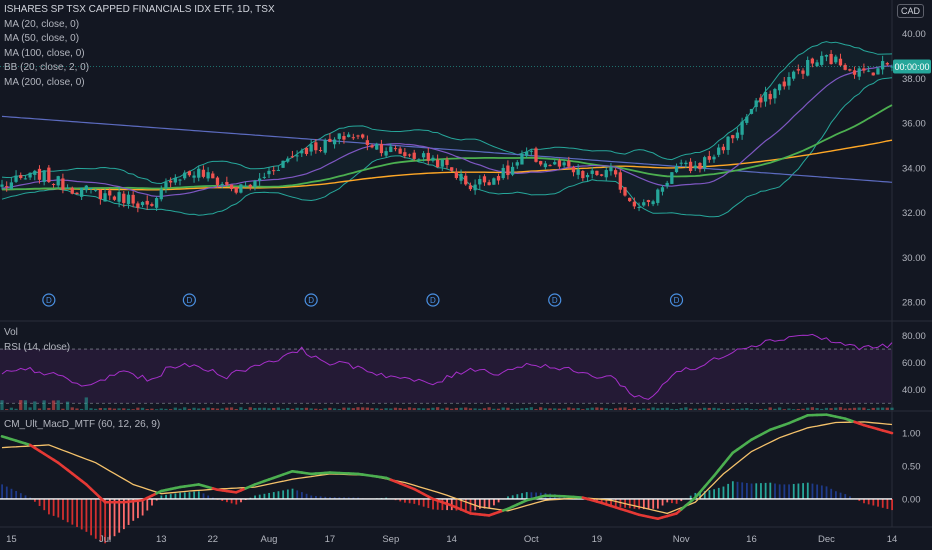 The height and width of the screenshot is (550, 932). Describe the element at coordinates (44, 53) in the screenshot. I see `ma100-legend: MA (100, close, 0)` at that location.